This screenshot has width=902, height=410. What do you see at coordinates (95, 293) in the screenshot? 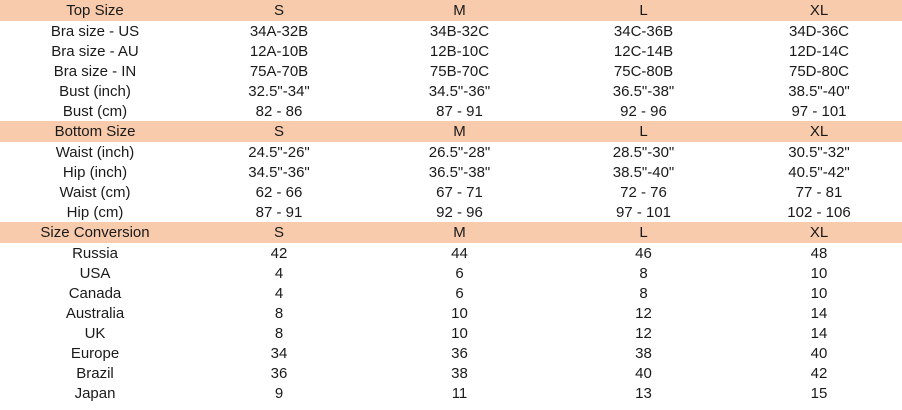
I see `row-label: Canada` at bounding box center [95, 293].